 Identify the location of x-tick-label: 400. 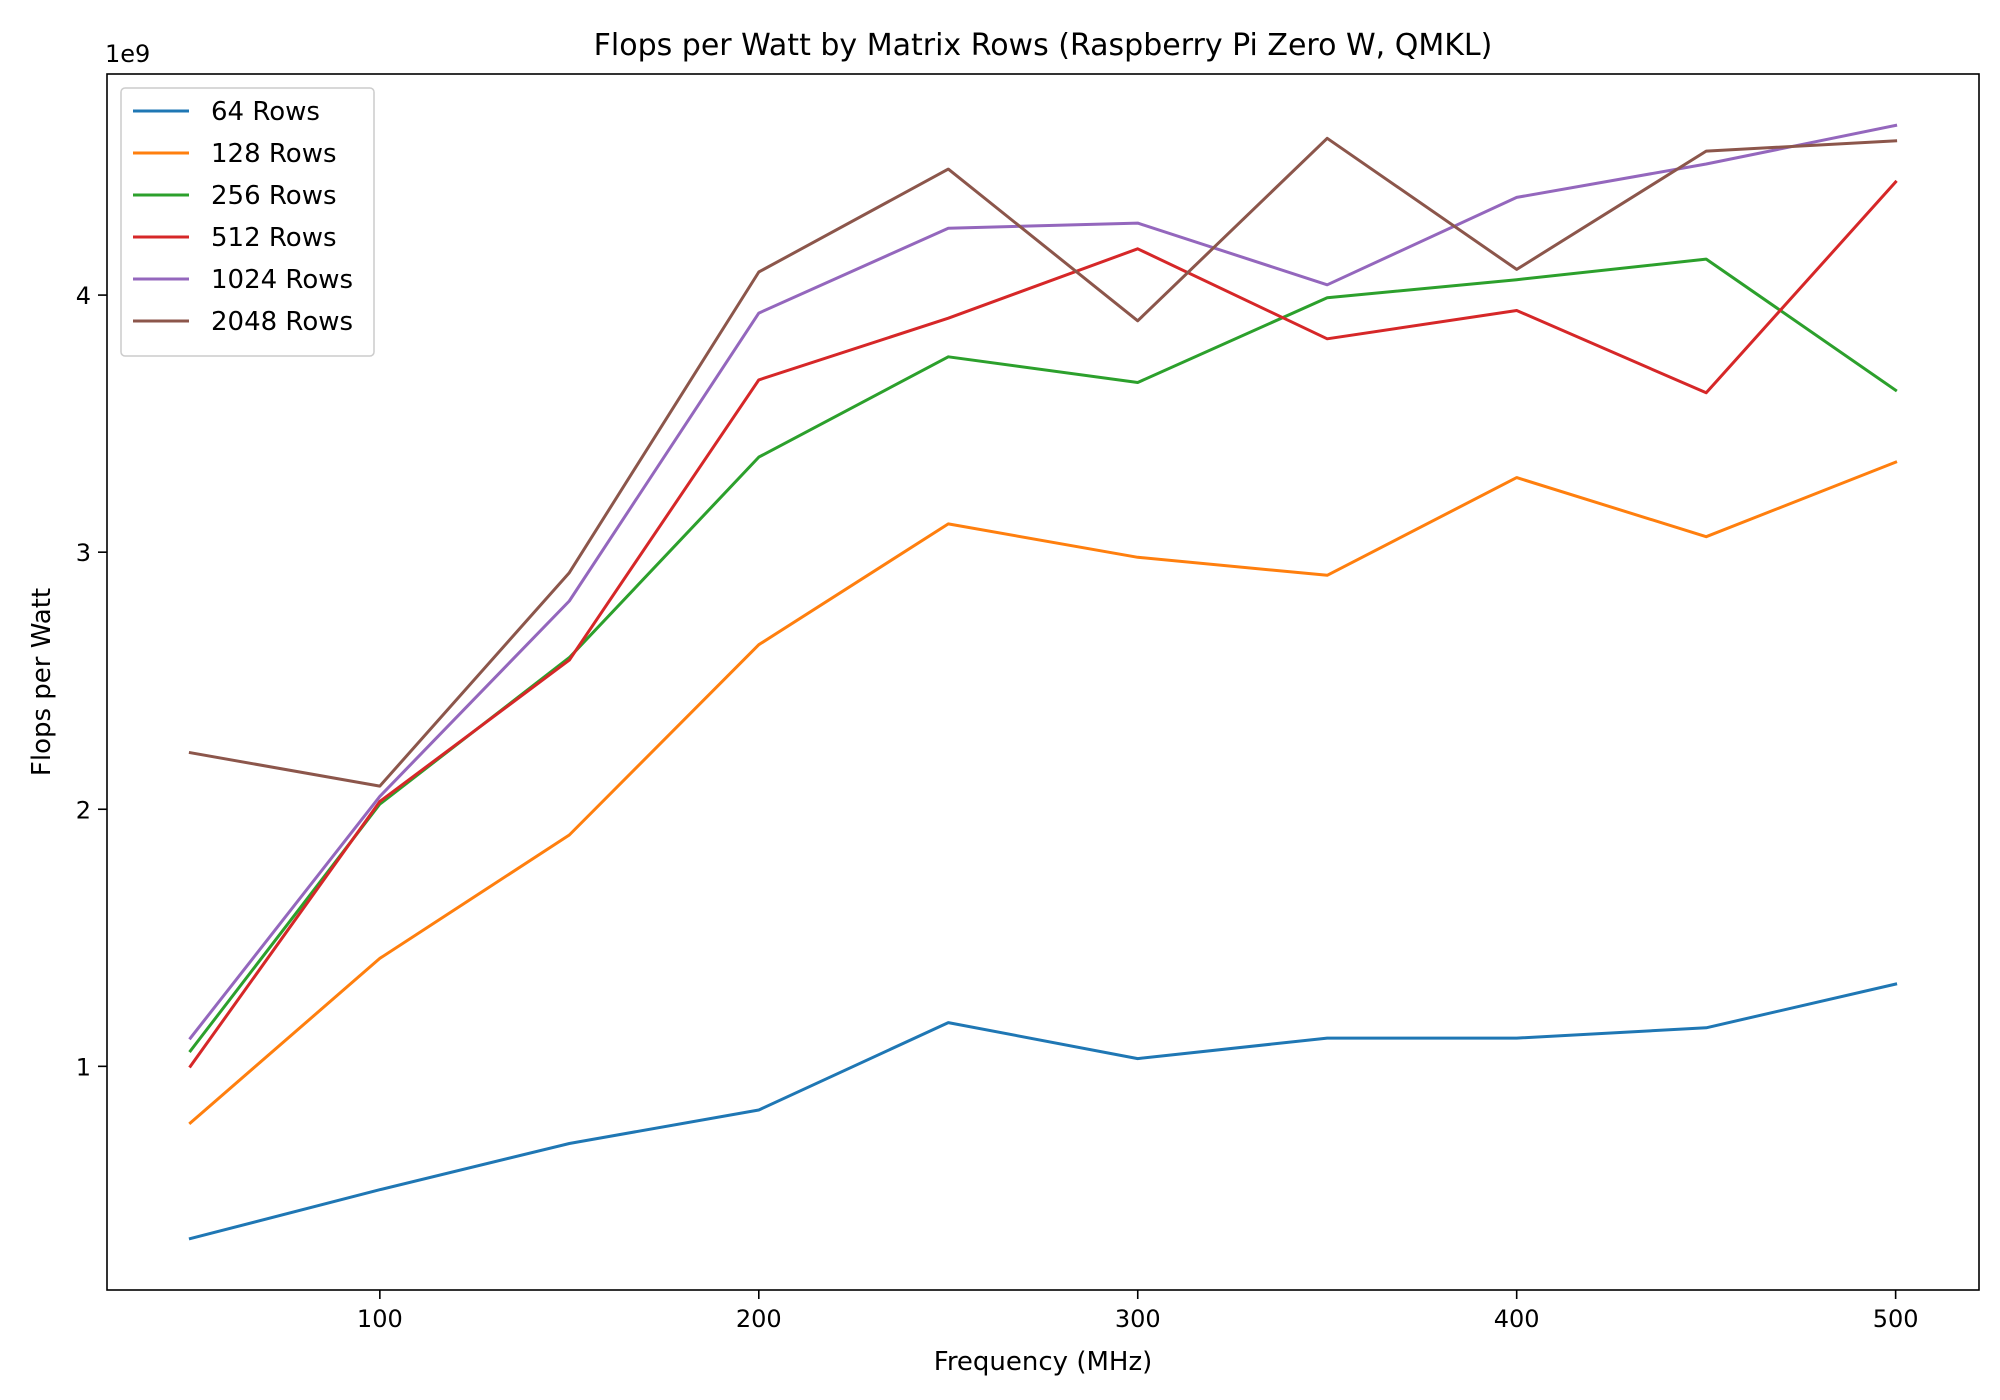
(1517, 1319).